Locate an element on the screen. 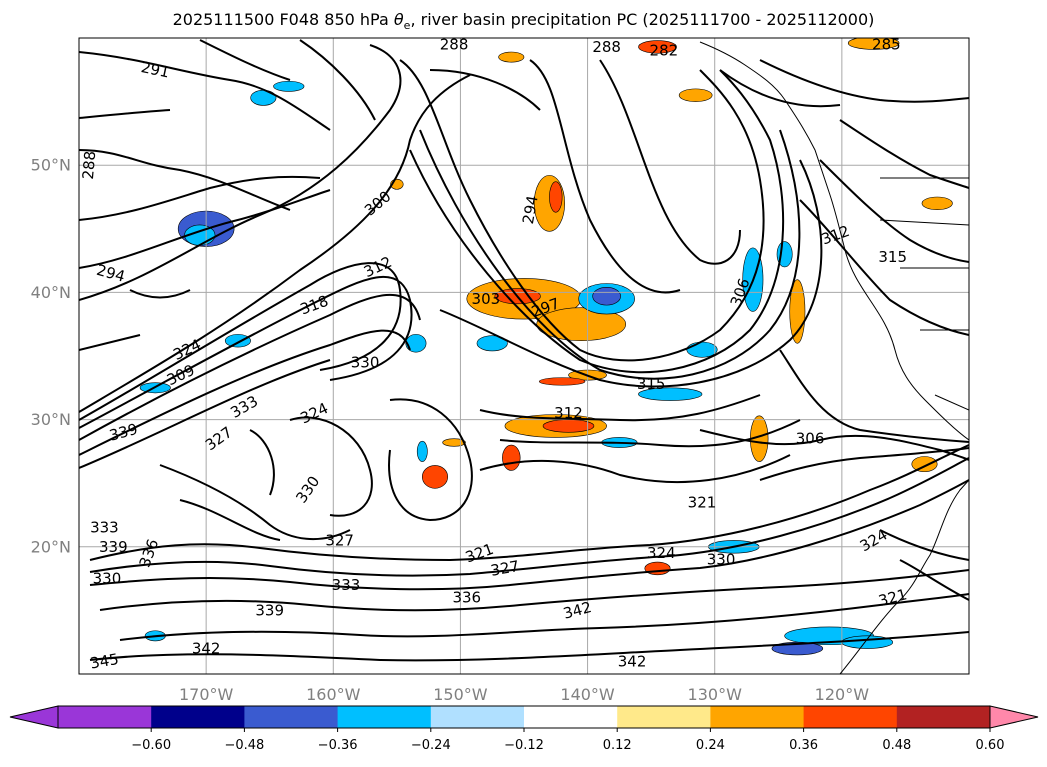  west-coast-outline is located at coordinates (834, 241).